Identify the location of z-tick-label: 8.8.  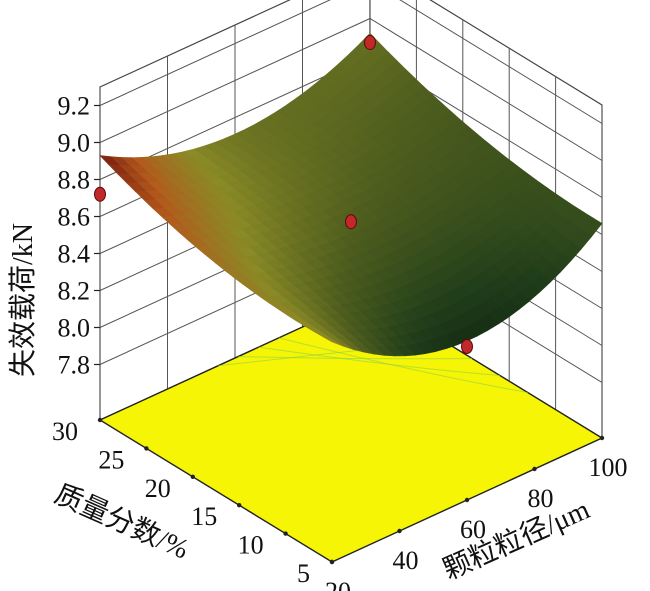
(74, 180).